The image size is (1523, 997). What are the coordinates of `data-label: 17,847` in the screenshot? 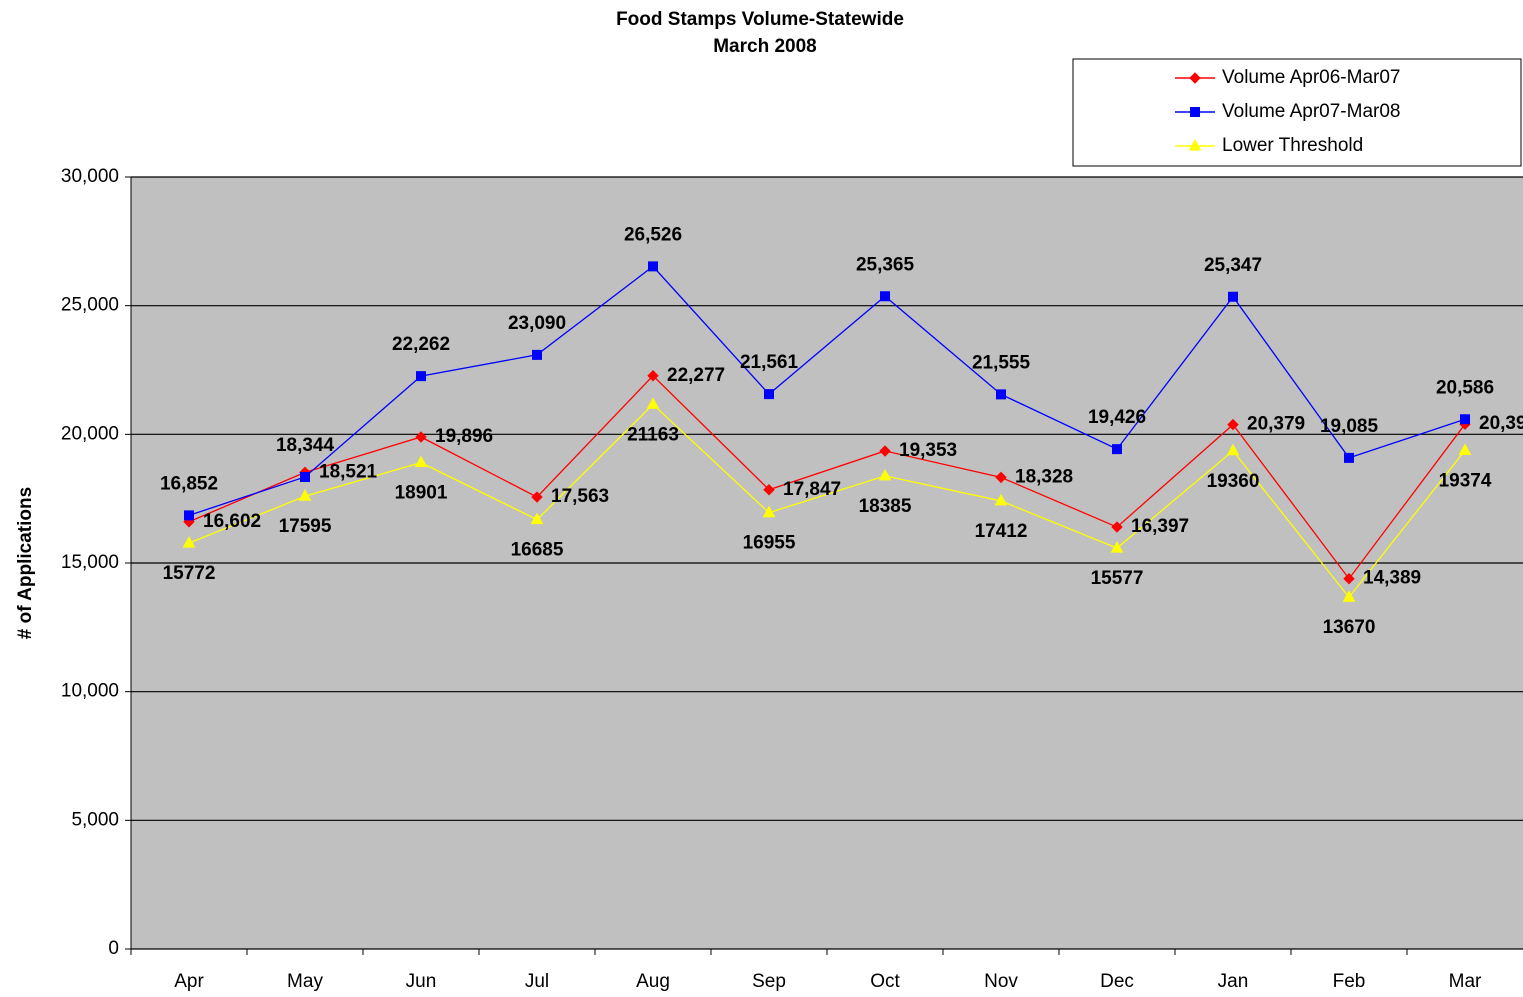 It's located at (812, 489).